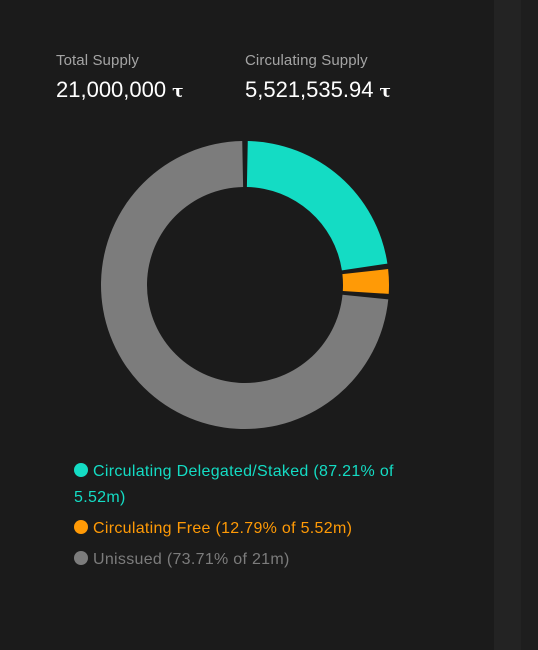 The image size is (538, 650). What do you see at coordinates (191, 559) in the screenshot?
I see `legend-label: Unissued (73.71% of 21m)` at bounding box center [191, 559].